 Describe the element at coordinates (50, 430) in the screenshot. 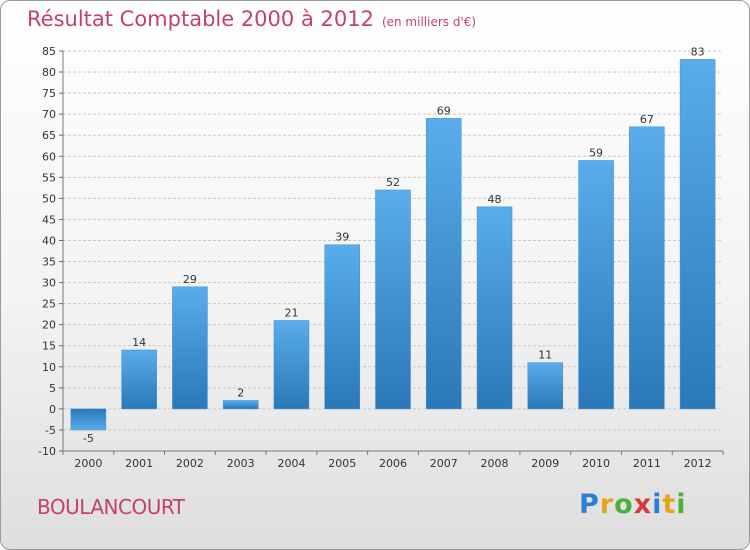

I see `y-tick-label: -5` at that location.